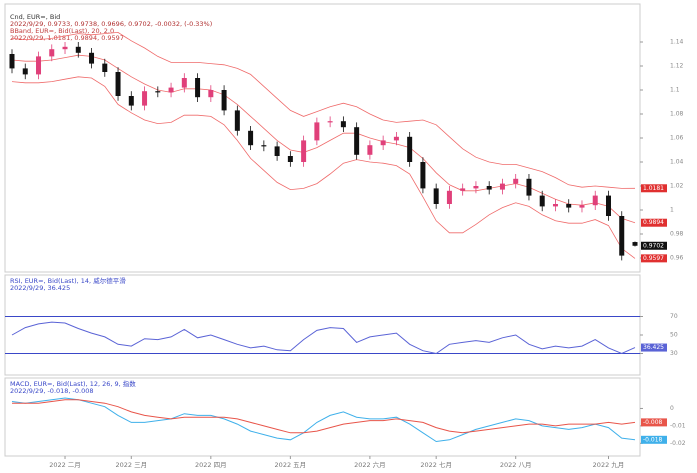  What do you see at coordinates (677, 162) in the screenshot?
I see `y-tick-label: 1.04` at bounding box center [677, 162].